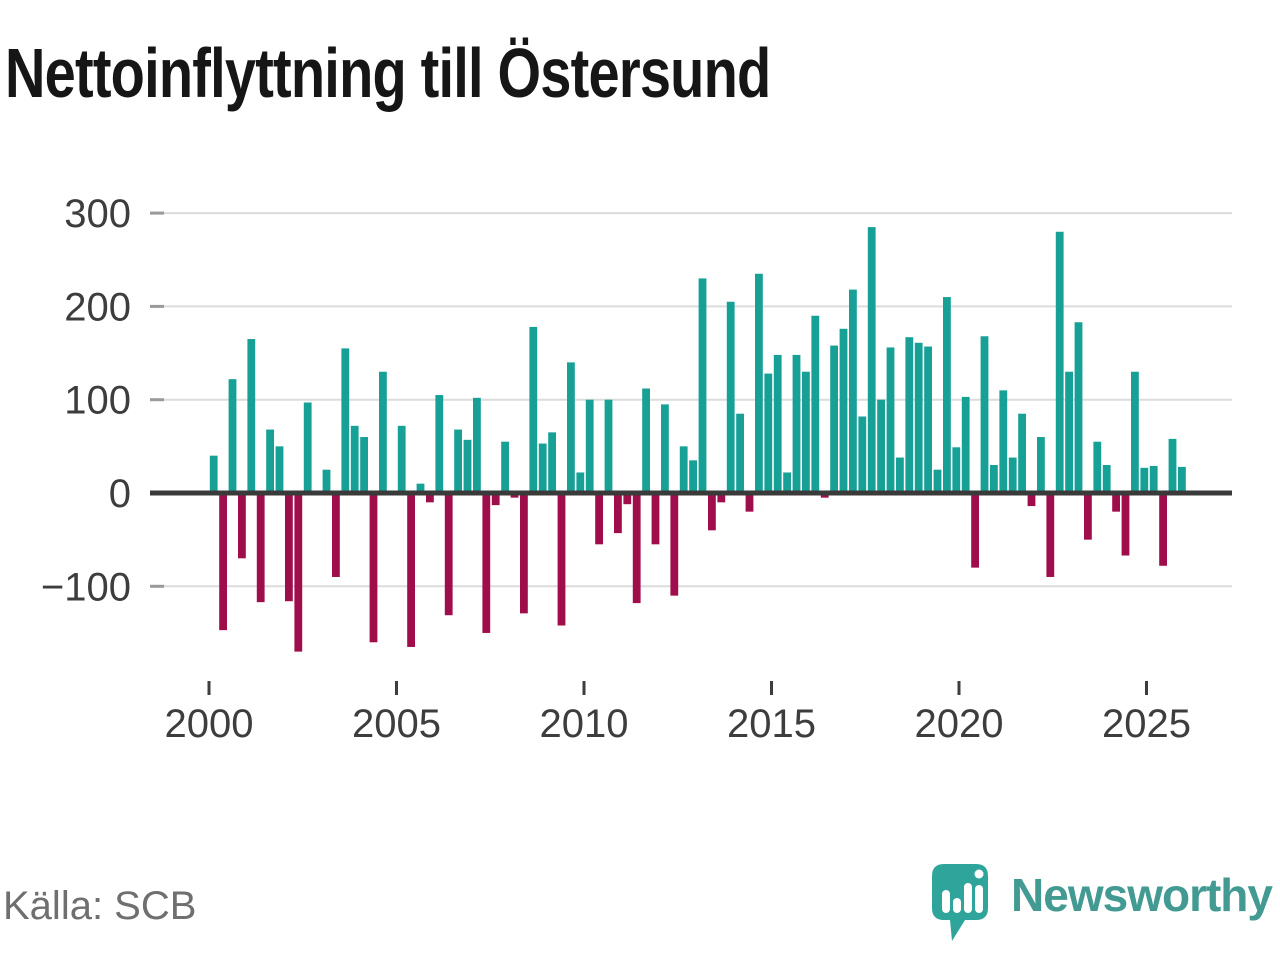 The image size is (1280, 960). What do you see at coordinates (97, 307) in the screenshot?
I see `y-axis-label: 200` at bounding box center [97, 307].